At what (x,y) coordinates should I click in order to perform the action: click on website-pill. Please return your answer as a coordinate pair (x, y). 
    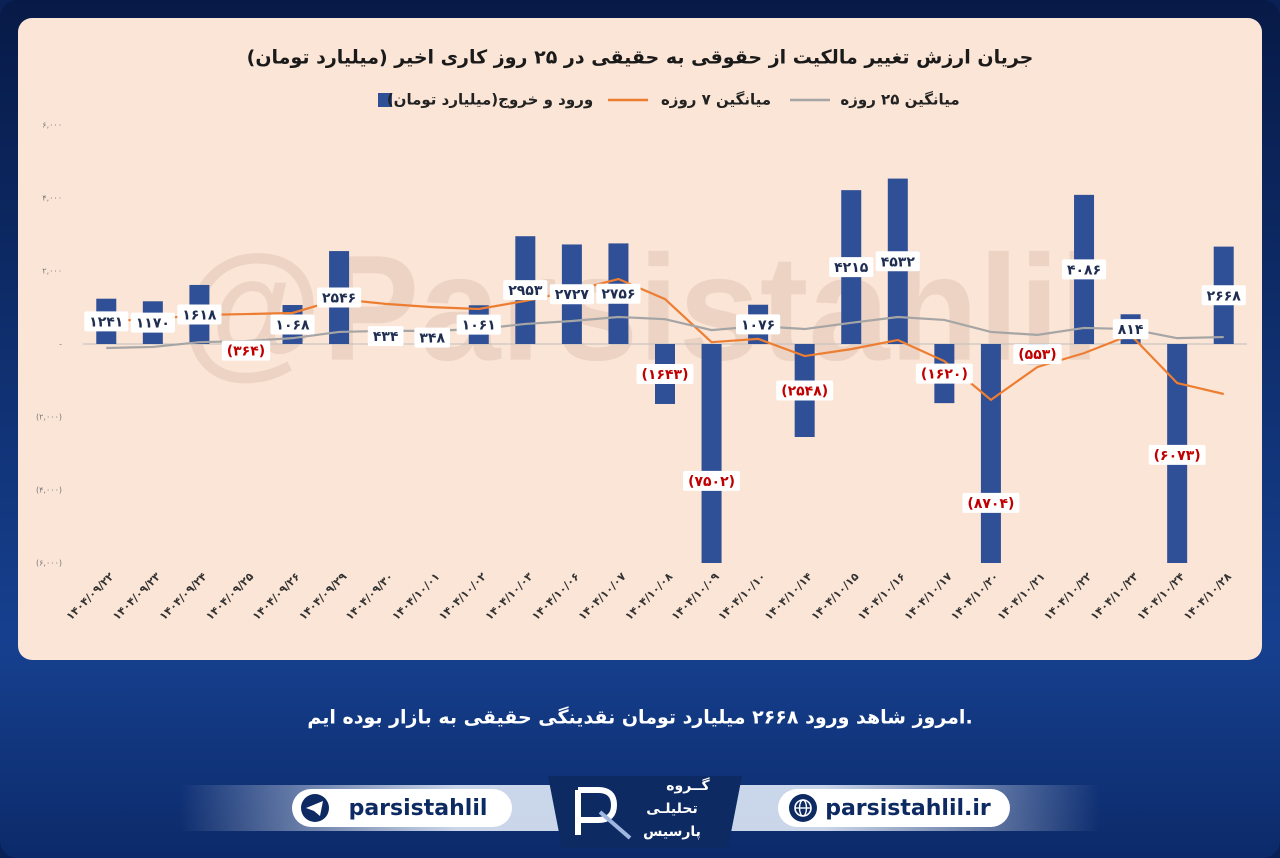
    Looking at the image, I should click on (894, 808).